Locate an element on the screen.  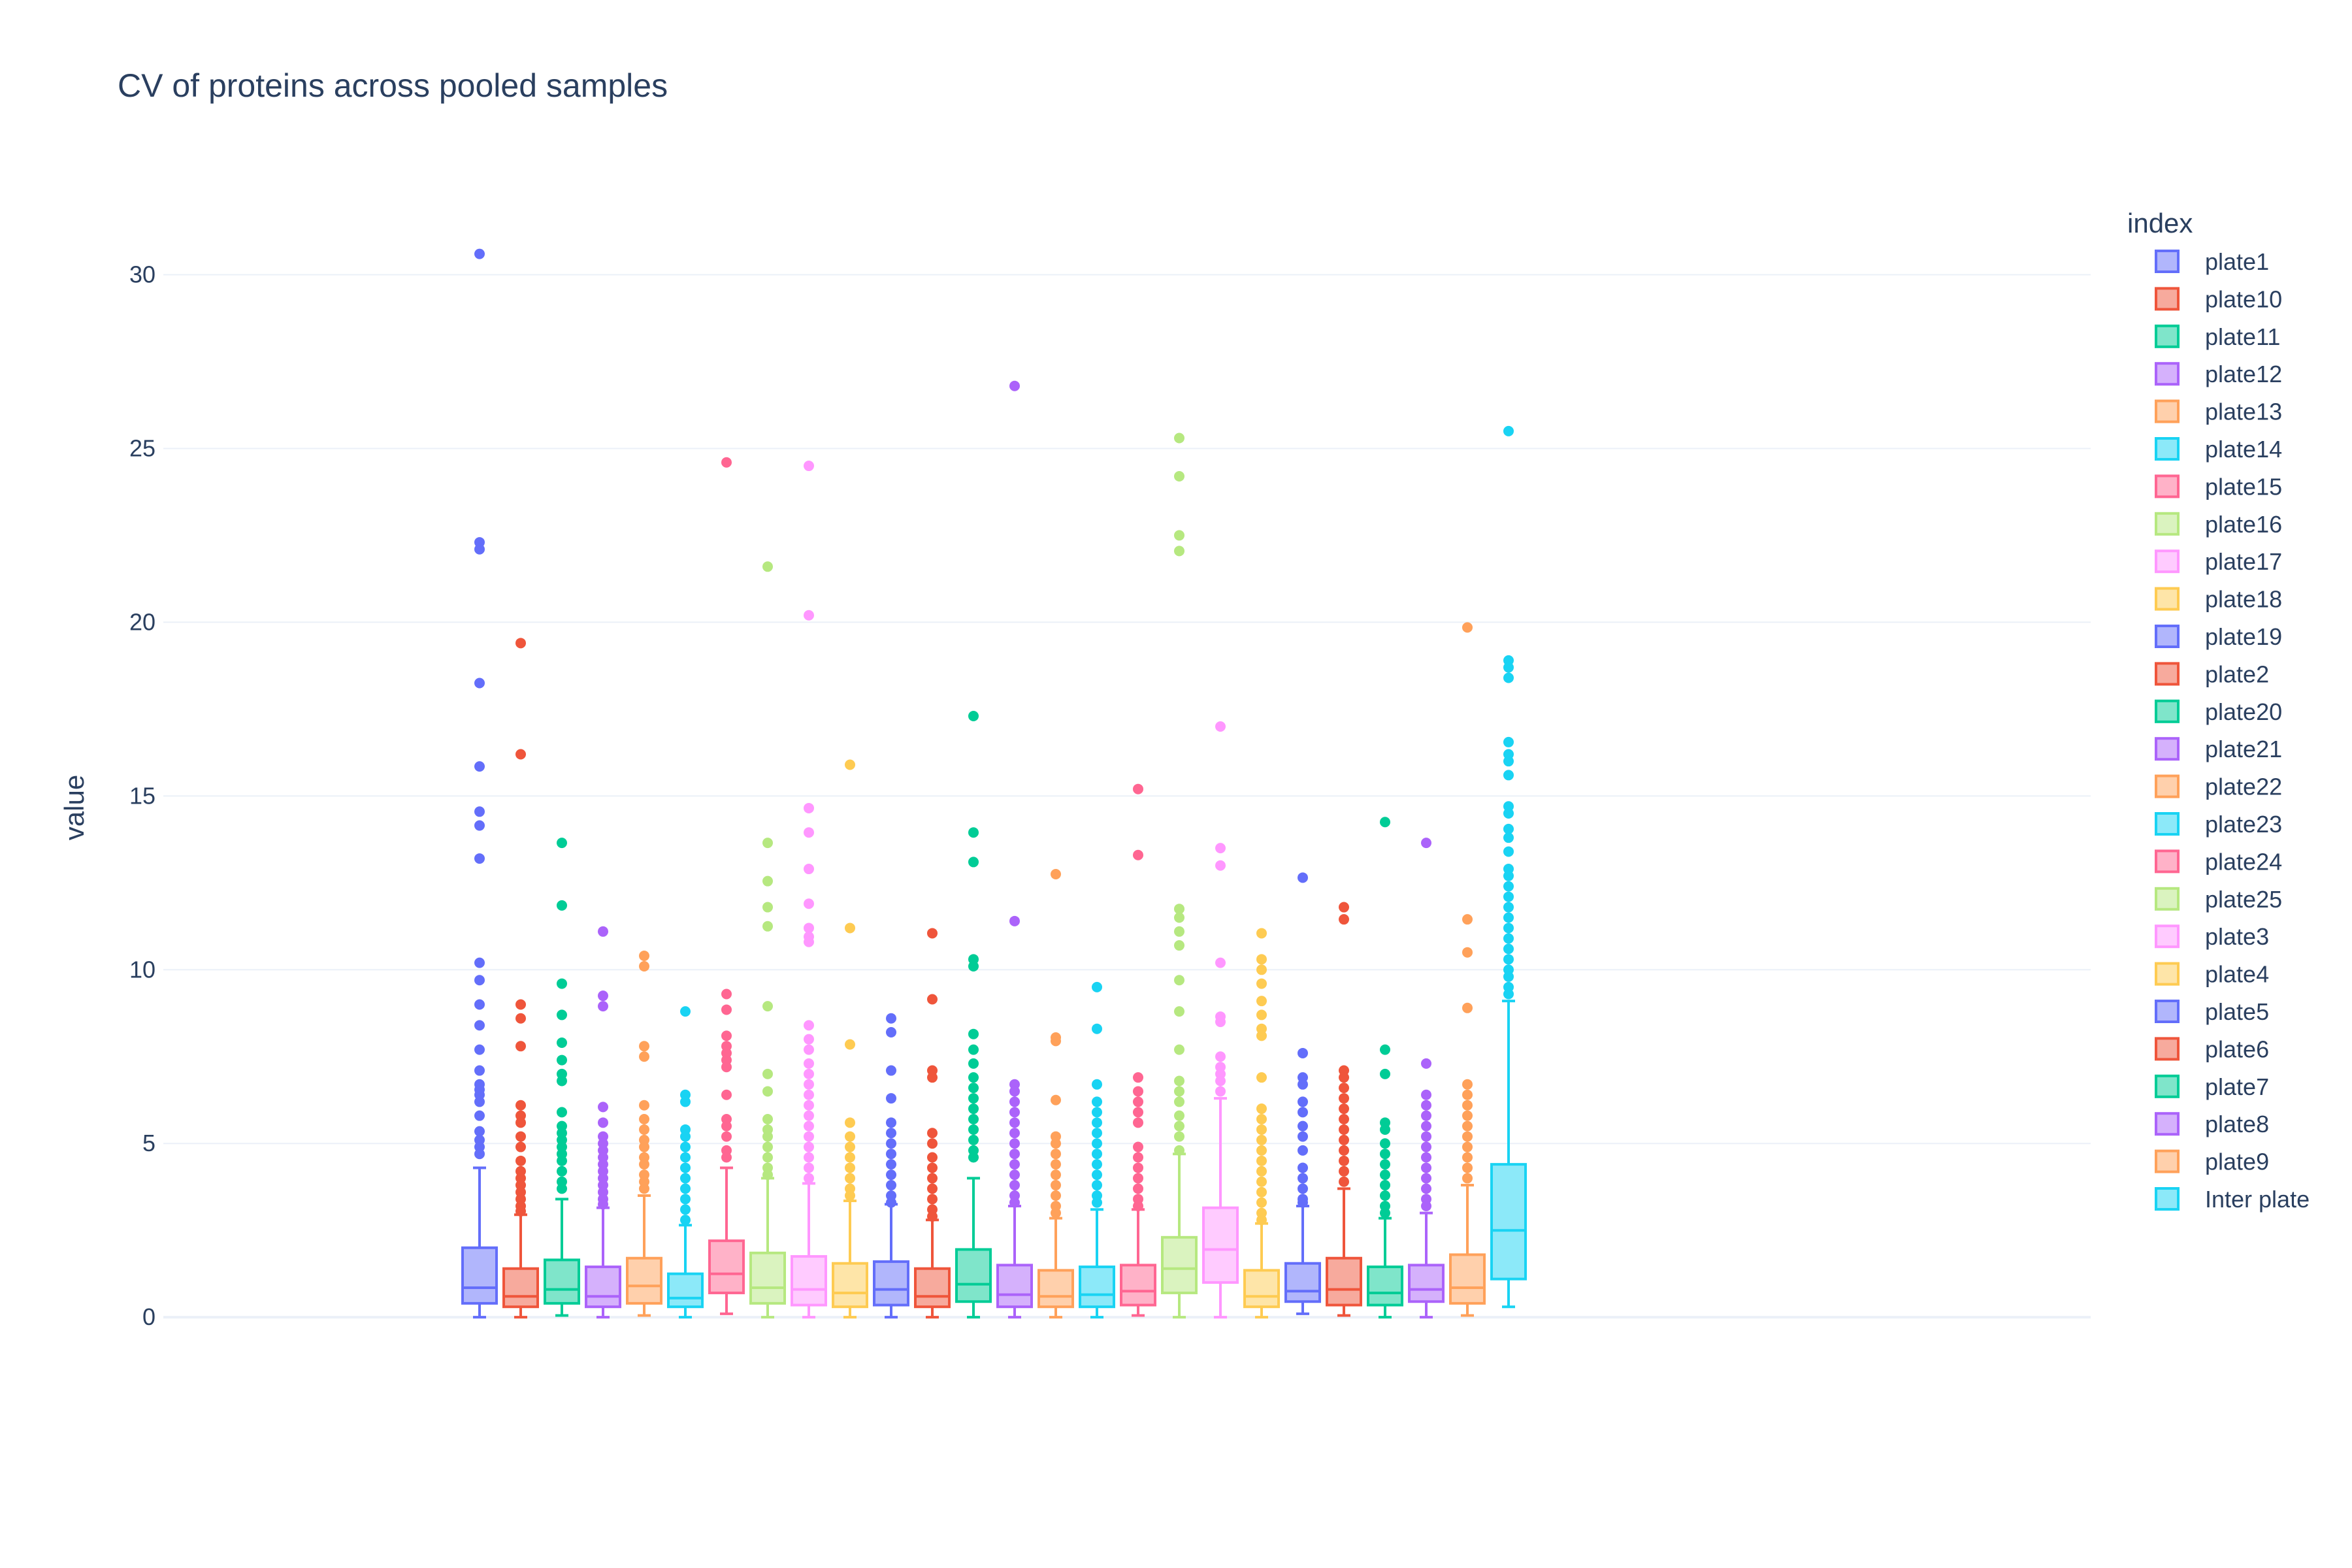
legend-item-plate24: plate24 is located at coordinates (2218, 861).